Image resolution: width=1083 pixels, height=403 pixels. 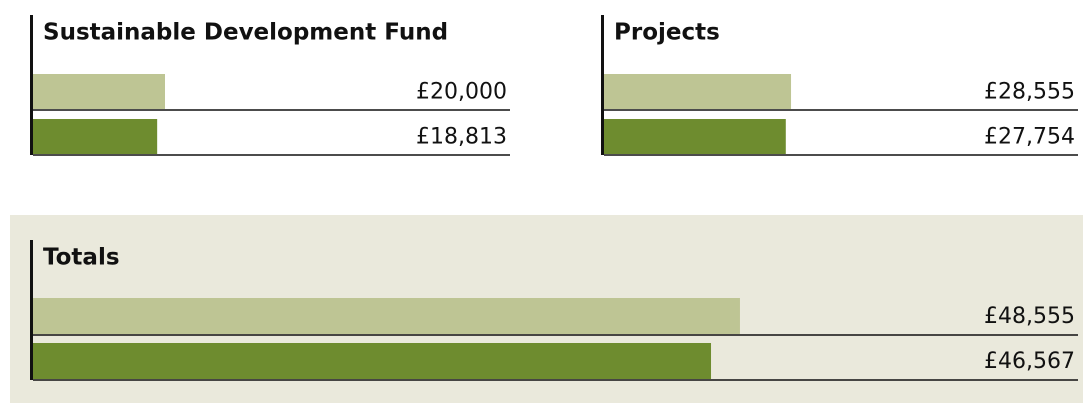 What do you see at coordinates (1029, 361) in the screenshot?
I see `value-label: £46,567` at bounding box center [1029, 361].